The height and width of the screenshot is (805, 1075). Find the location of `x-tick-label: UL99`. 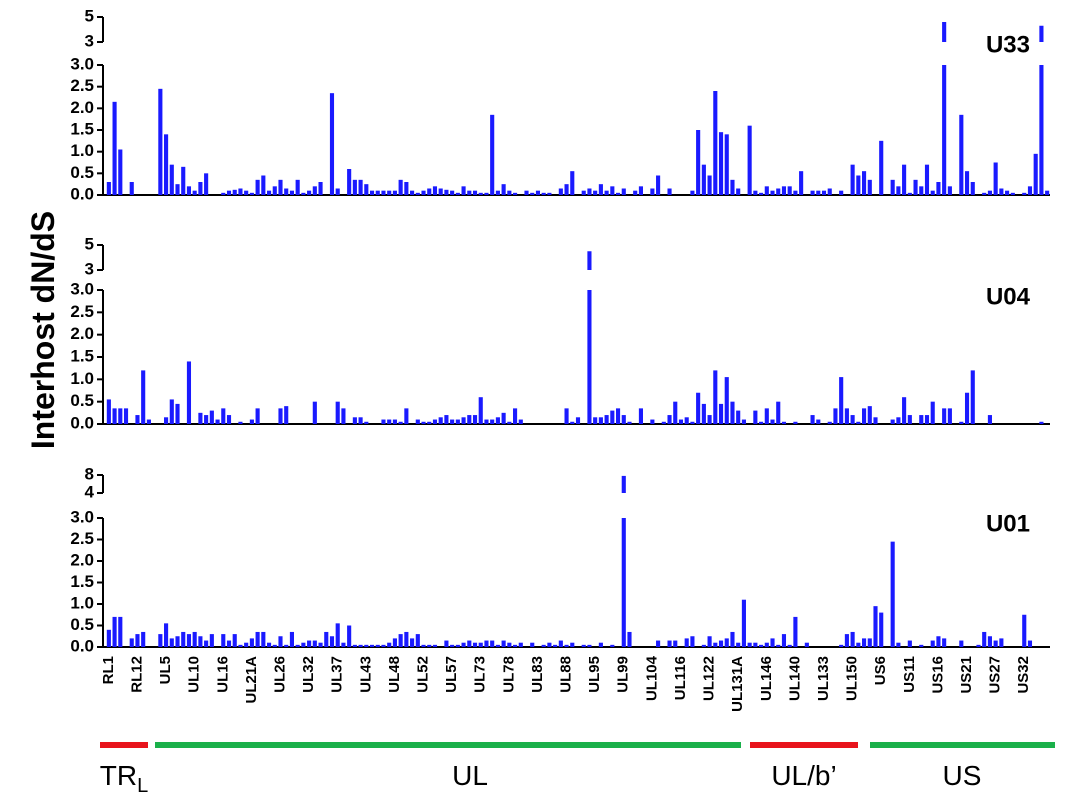

x-tick-label: UL99 is located at coordinates (623, 674).